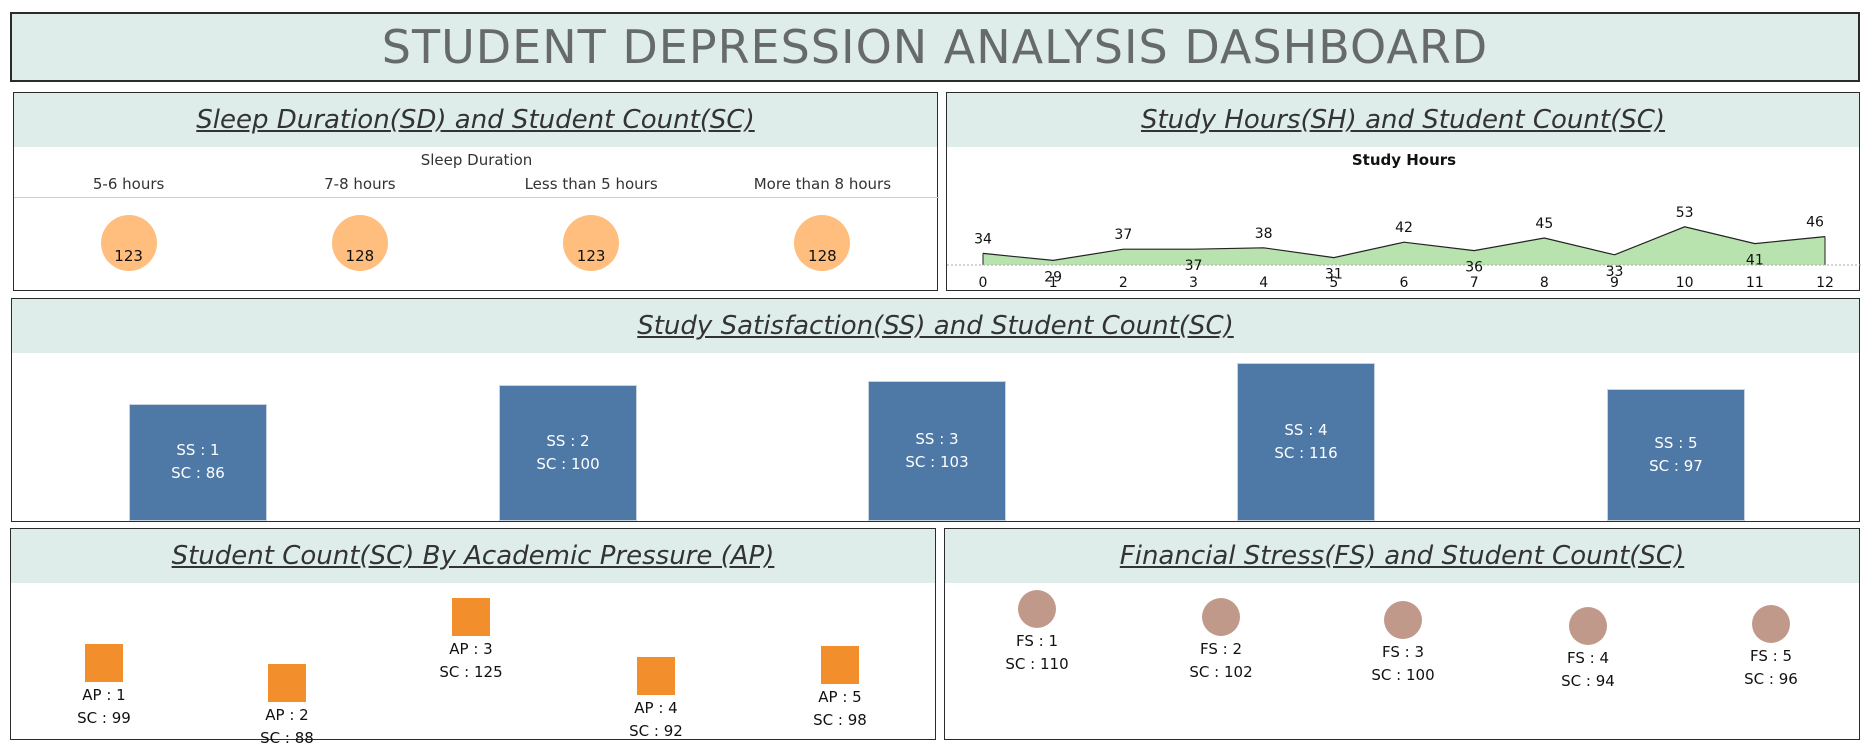 Image resolution: width=1870 pixels, height=747 pixels. Describe the element at coordinates (656, 730) in the screenshot. I see `ap-value-label: SC : 92` at that location.